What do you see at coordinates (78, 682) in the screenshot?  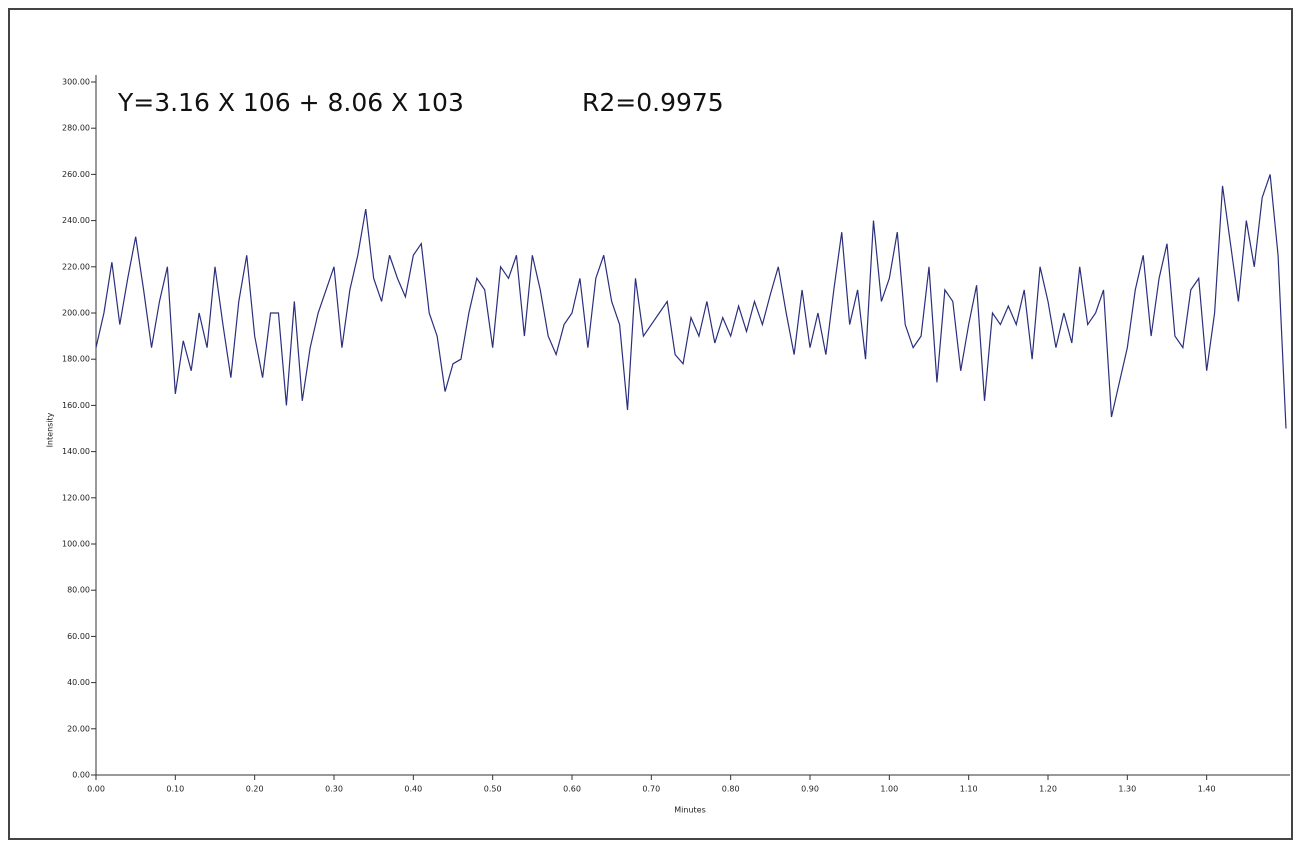 I see `y-tick-label: 40.00` at bounding box center [78, 682].